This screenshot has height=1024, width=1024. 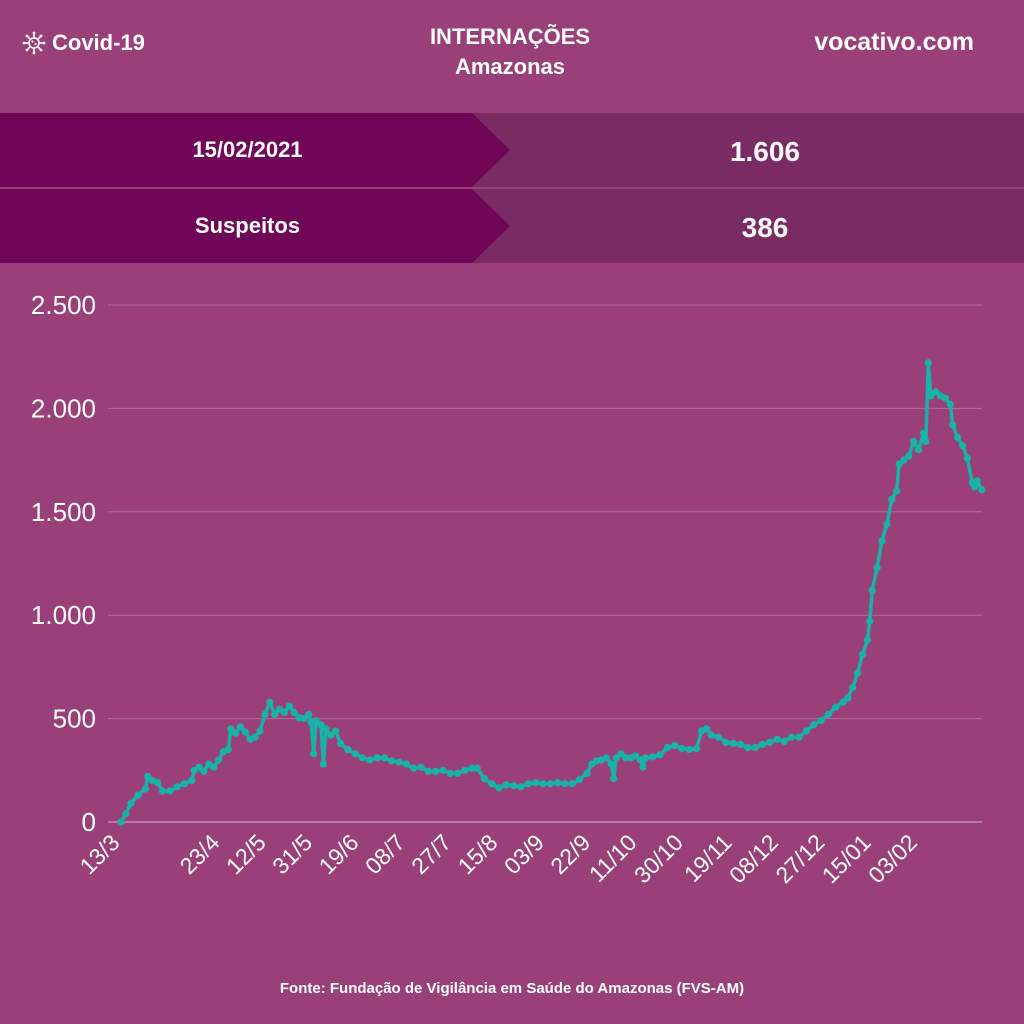 I want to click on brand-label: Covid-19, so click(x=98, y=42).